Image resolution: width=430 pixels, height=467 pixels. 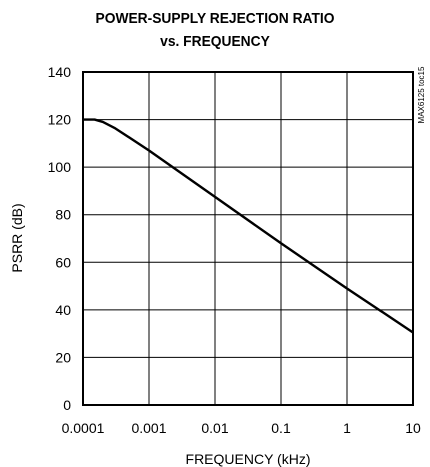 What do you see at coordinates (60, 72) in the screenshot?
I see `y-tick-label: 140` at bounding box center [60, 72].